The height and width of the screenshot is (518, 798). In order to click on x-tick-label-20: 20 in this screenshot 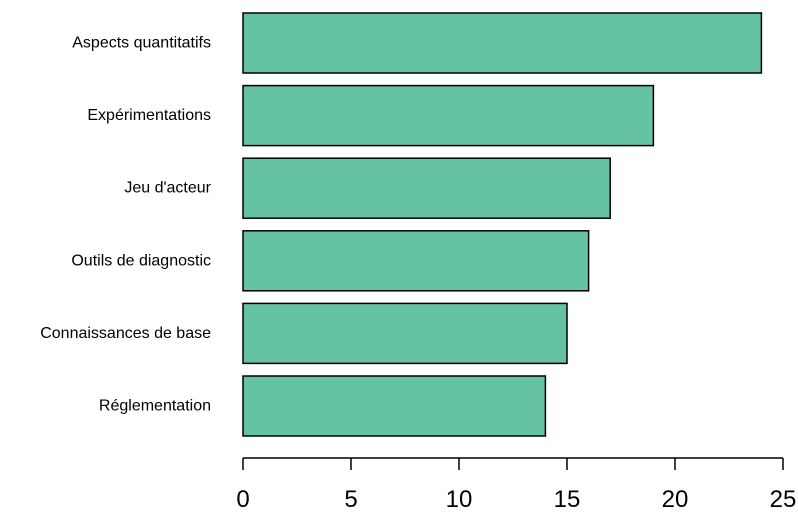, I will do `click(675, 499)`.